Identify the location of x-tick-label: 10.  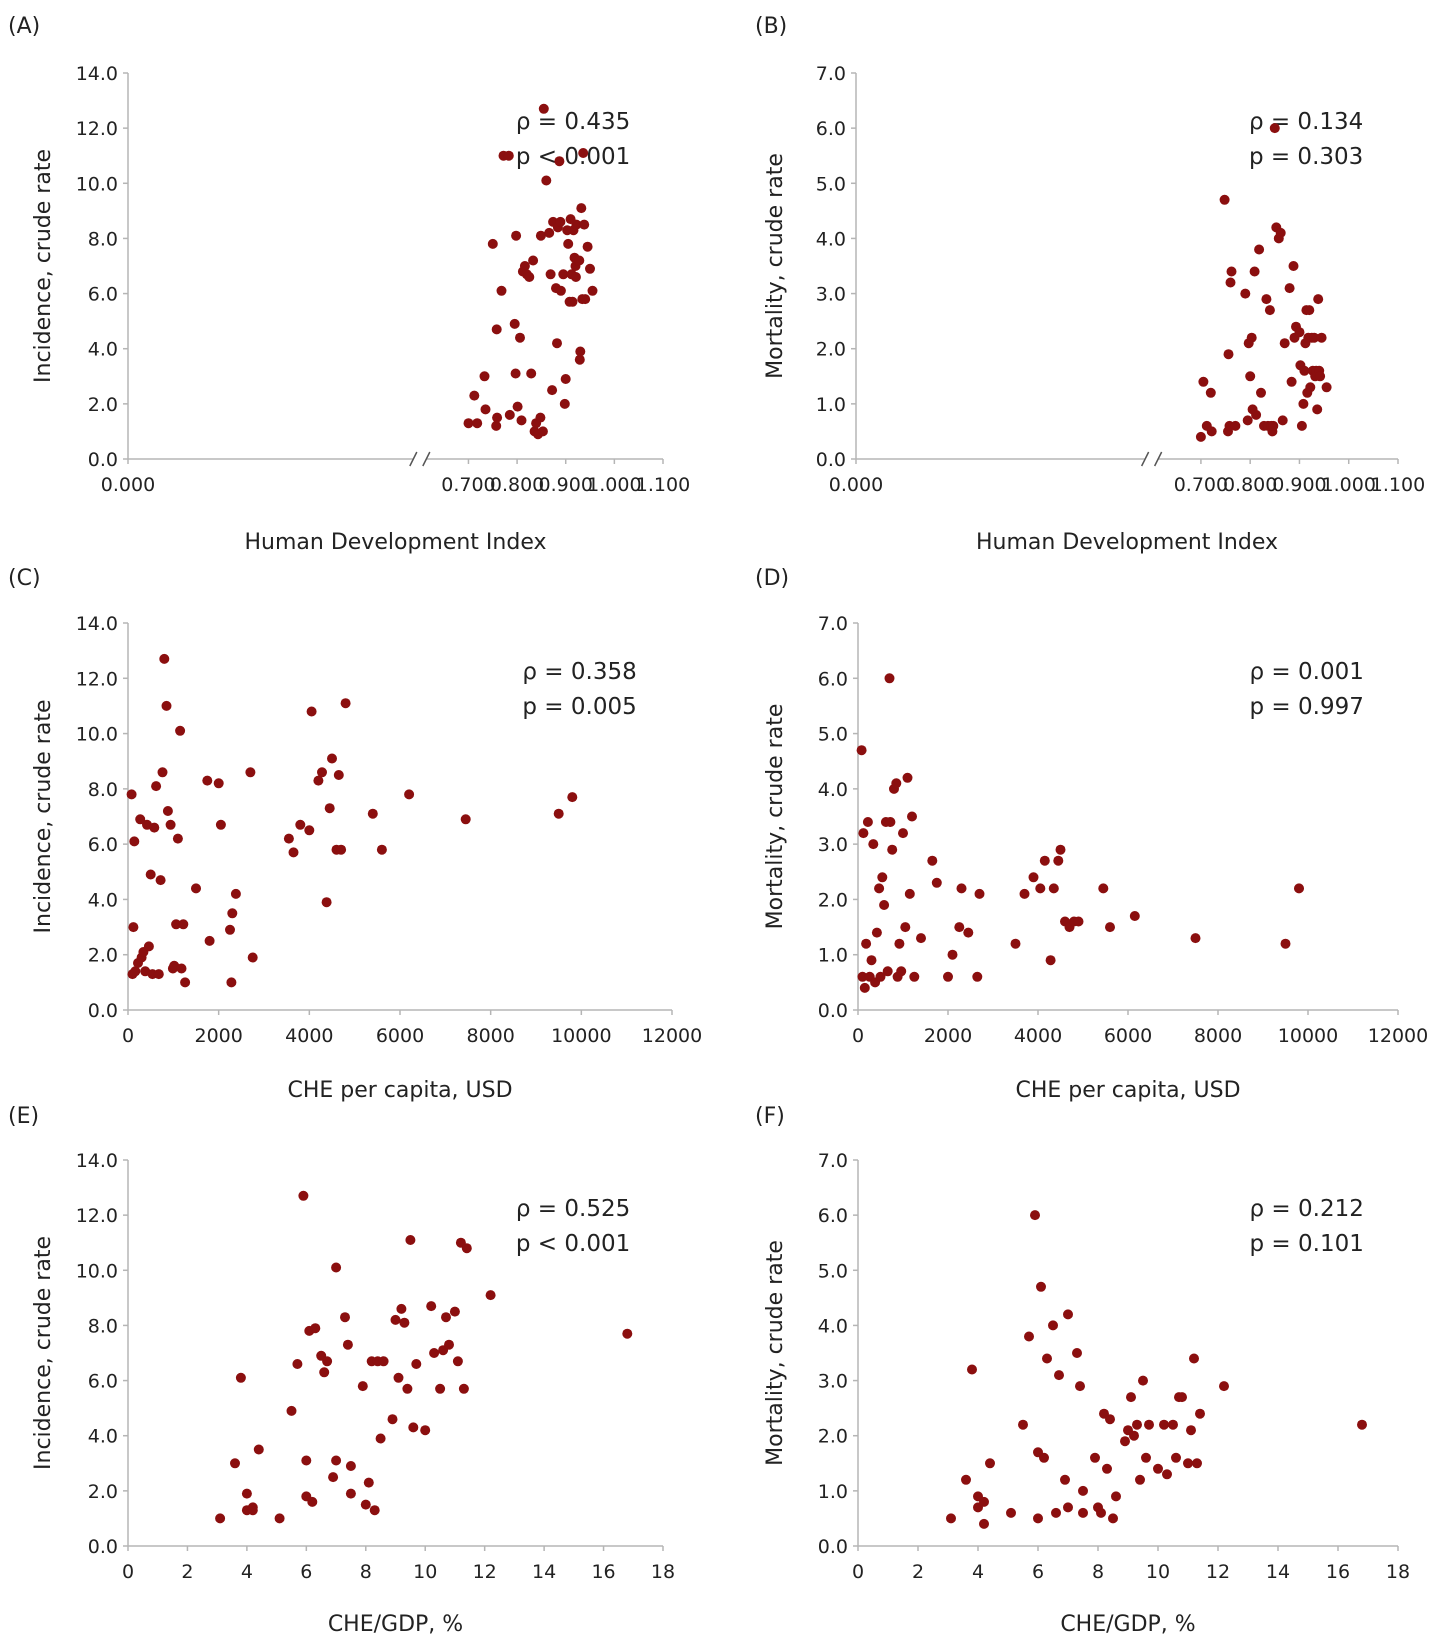
(425, 1572).